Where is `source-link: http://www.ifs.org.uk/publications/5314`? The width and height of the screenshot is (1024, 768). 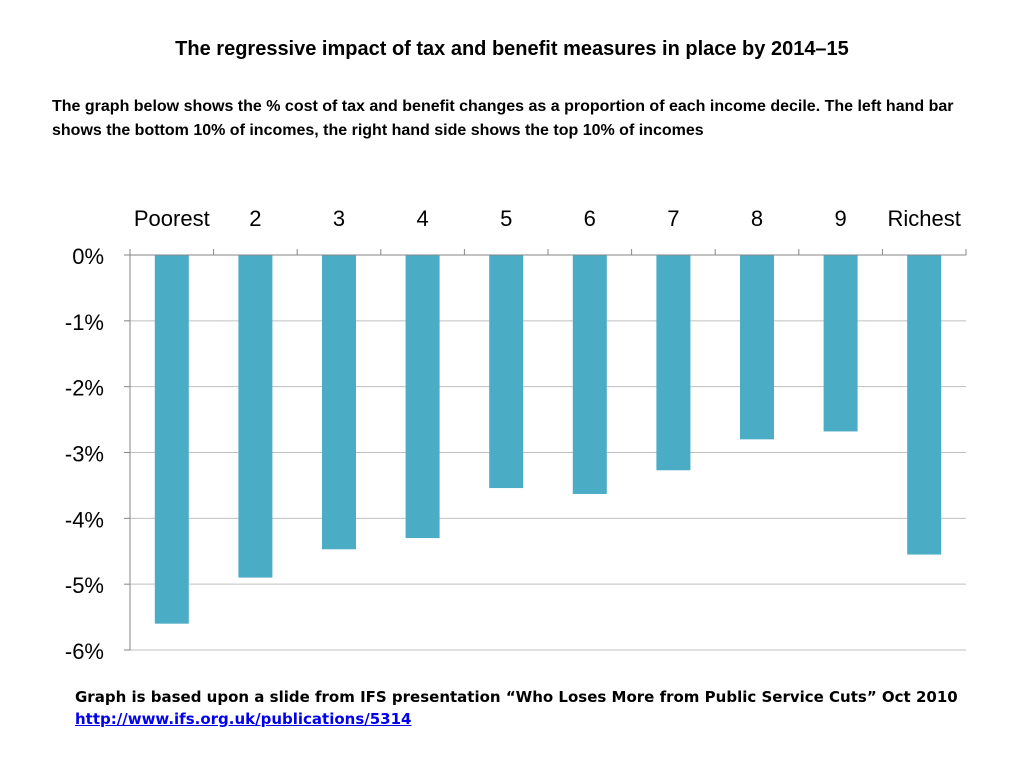 source-link: http://www.ifs.org.uk/publications/5314 is located at coordinates (243, 719).